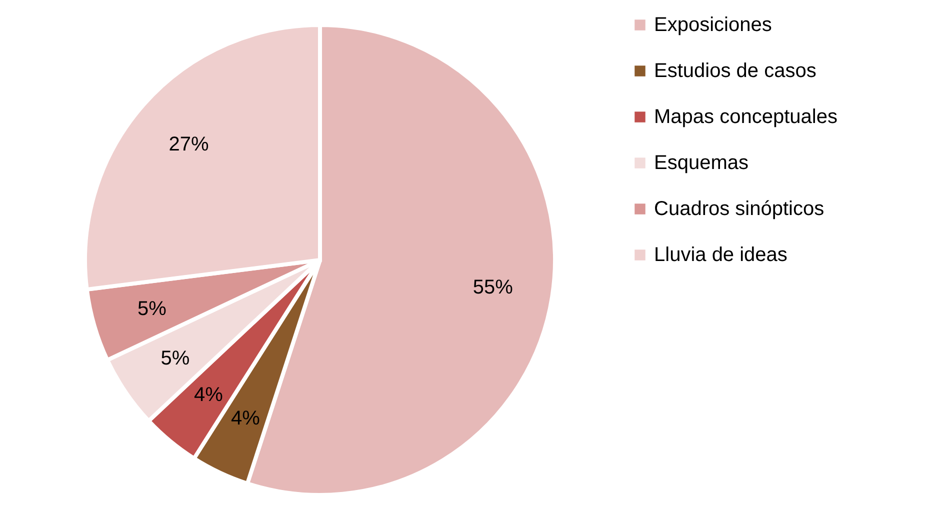 The height and width of the screenshot is (521, 936). I want to click on data-label: 55%, so click(493, 287).